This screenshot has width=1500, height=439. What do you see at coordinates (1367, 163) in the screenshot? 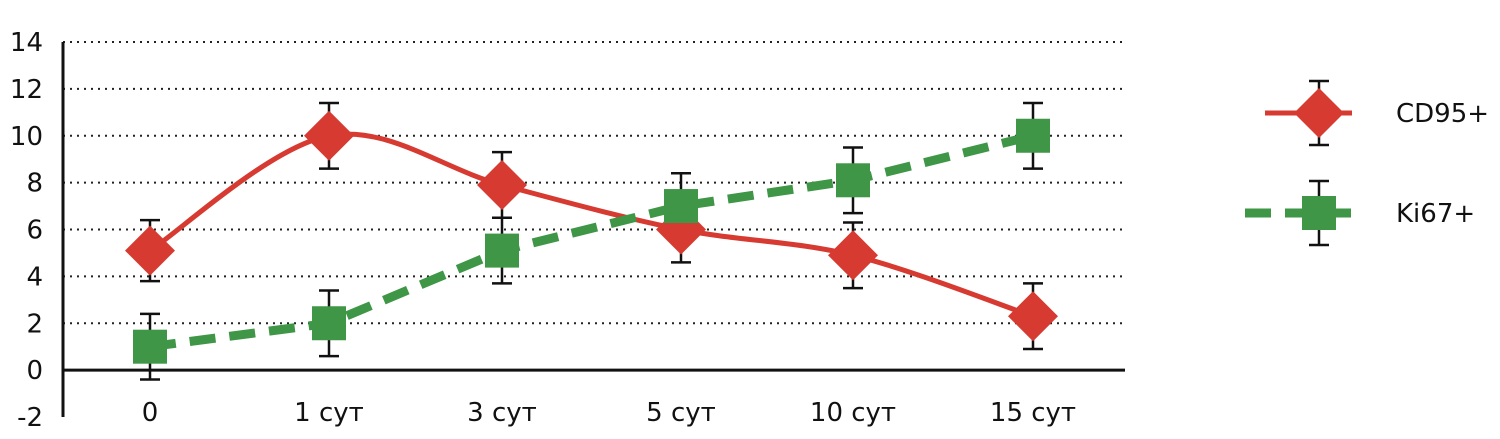
I see `legend: CD95+ Ki67+` at bounding box center [1367, 163].